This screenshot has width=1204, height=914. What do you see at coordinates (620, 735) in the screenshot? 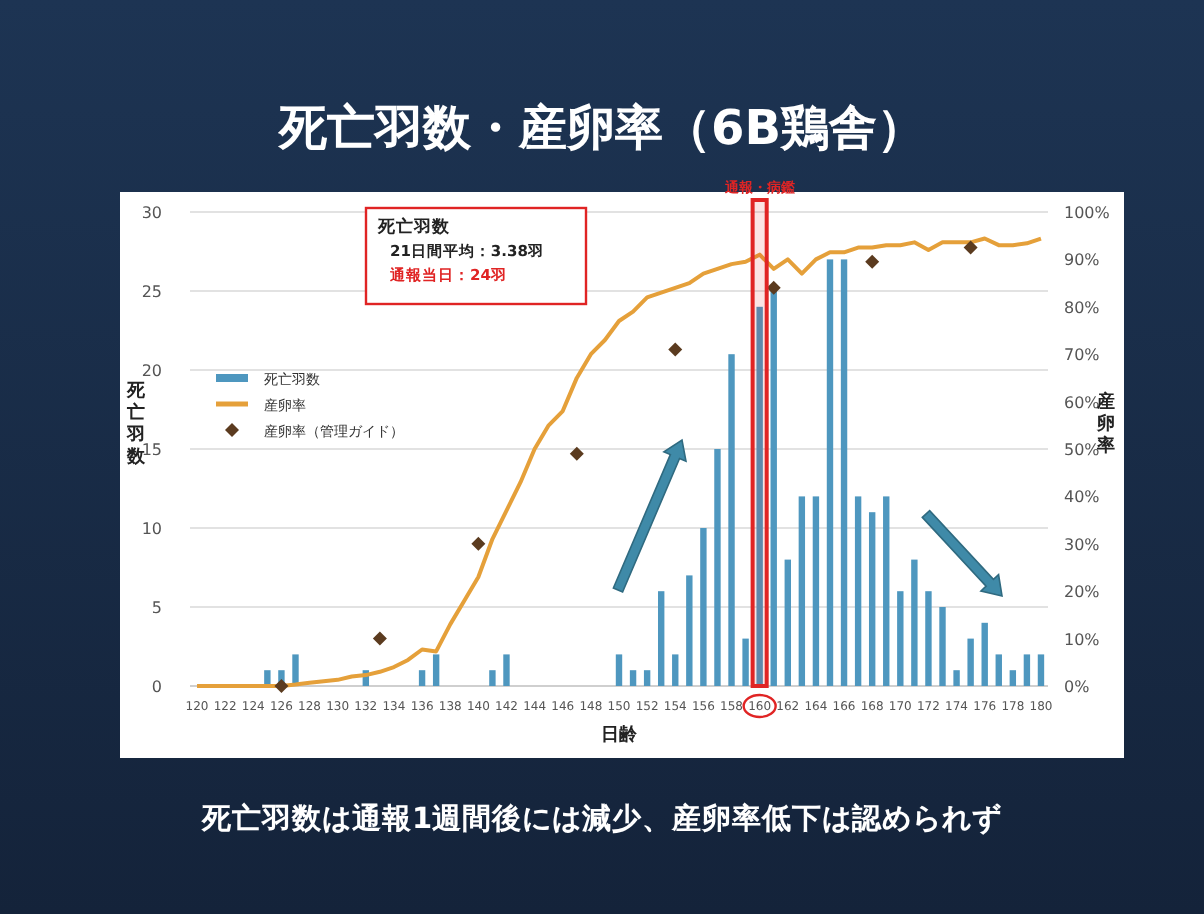
I see `x-axis-title: 日齢` at bounding box center [620, 735].